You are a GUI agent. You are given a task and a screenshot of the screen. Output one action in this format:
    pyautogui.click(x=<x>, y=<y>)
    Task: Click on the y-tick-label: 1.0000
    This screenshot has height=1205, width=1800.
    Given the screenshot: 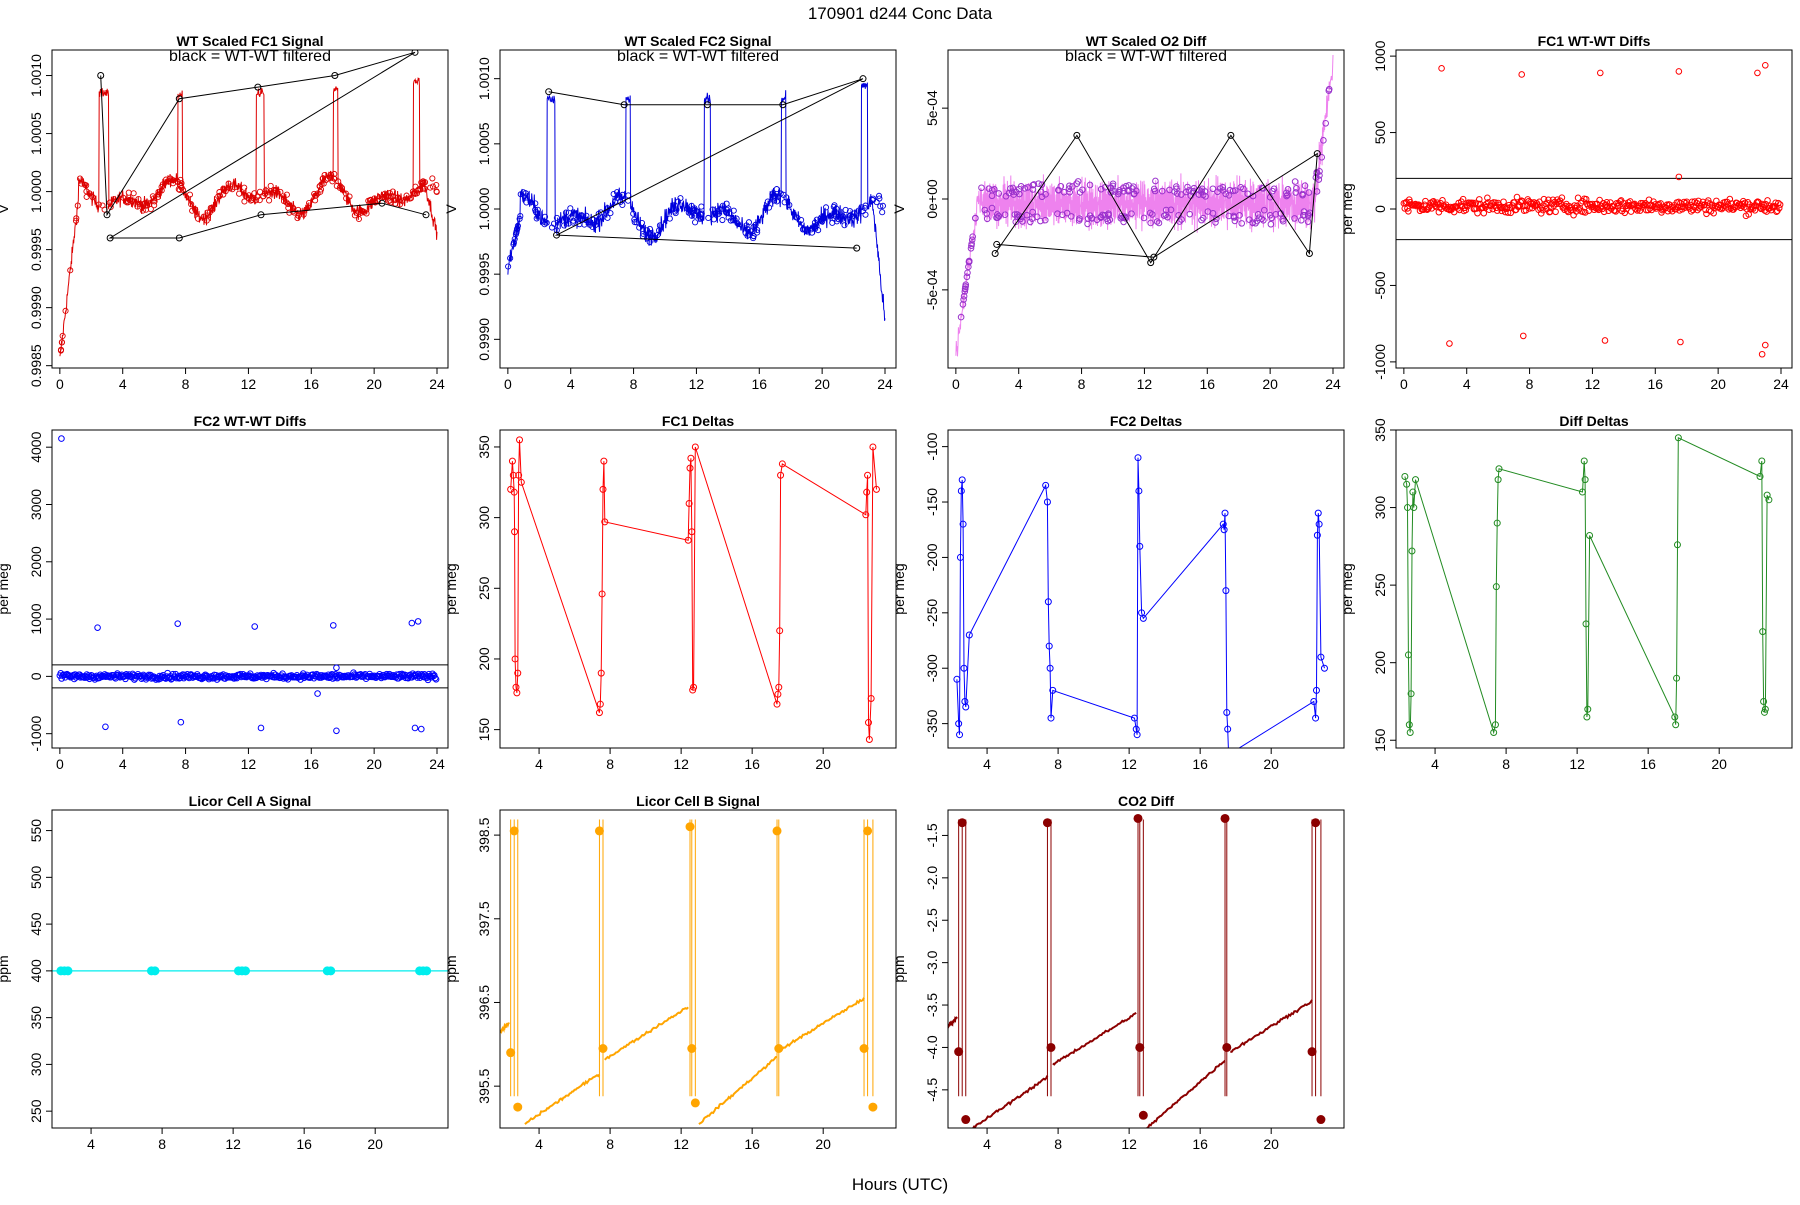 What is the action you would take?
    pyautogui.click(x=484, y=208)
    